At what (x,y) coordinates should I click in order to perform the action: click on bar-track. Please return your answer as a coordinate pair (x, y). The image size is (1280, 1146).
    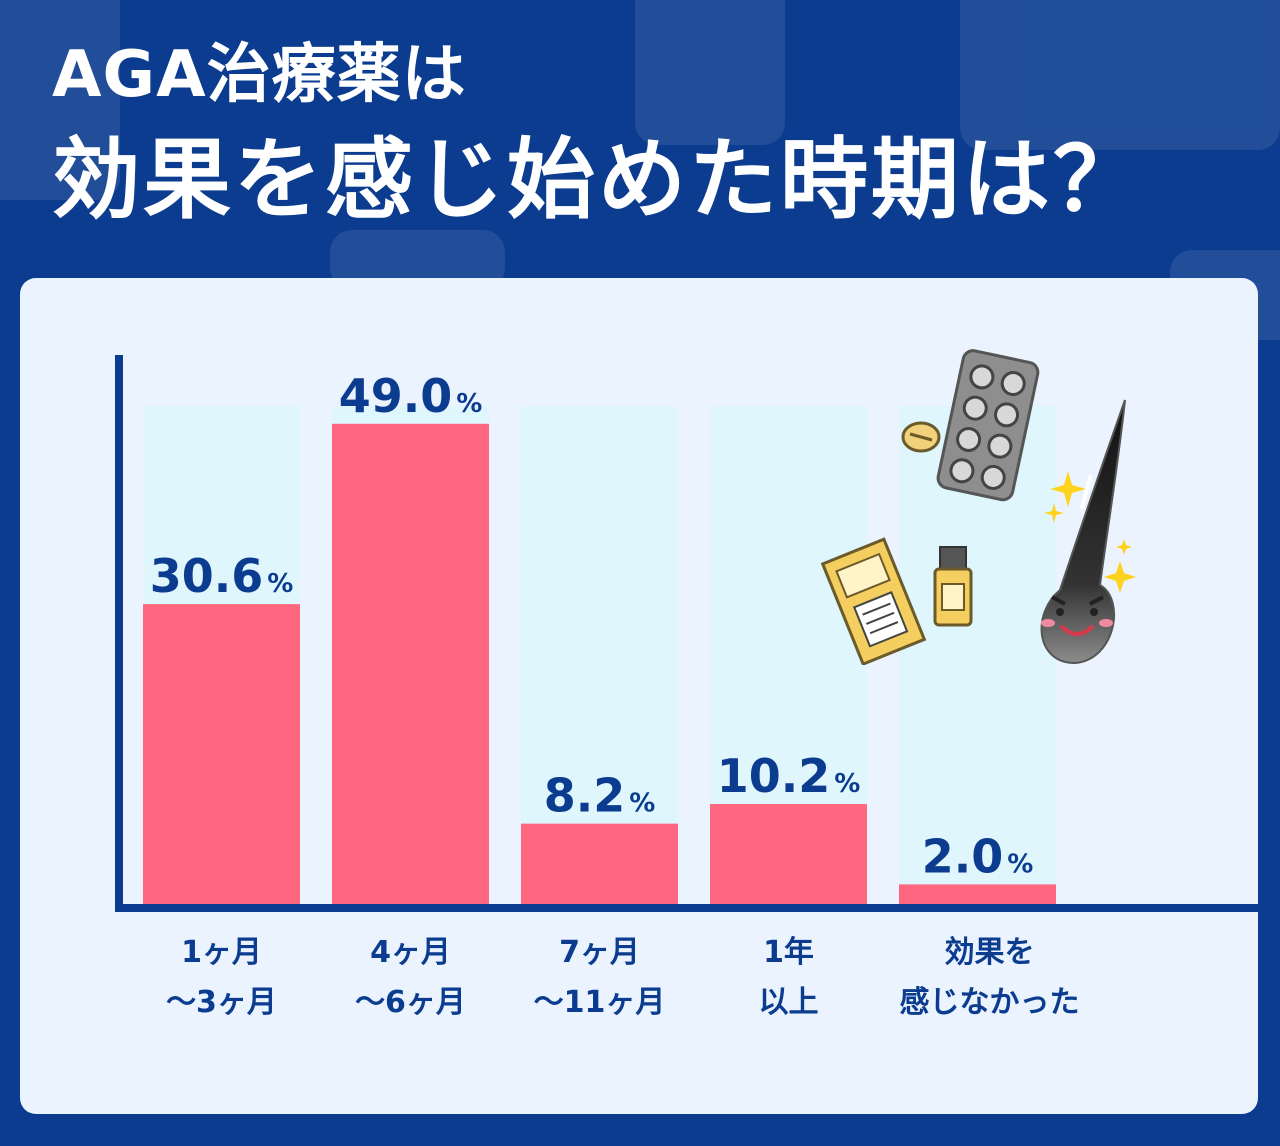
    Looking at the image, I should click on (599, 655).